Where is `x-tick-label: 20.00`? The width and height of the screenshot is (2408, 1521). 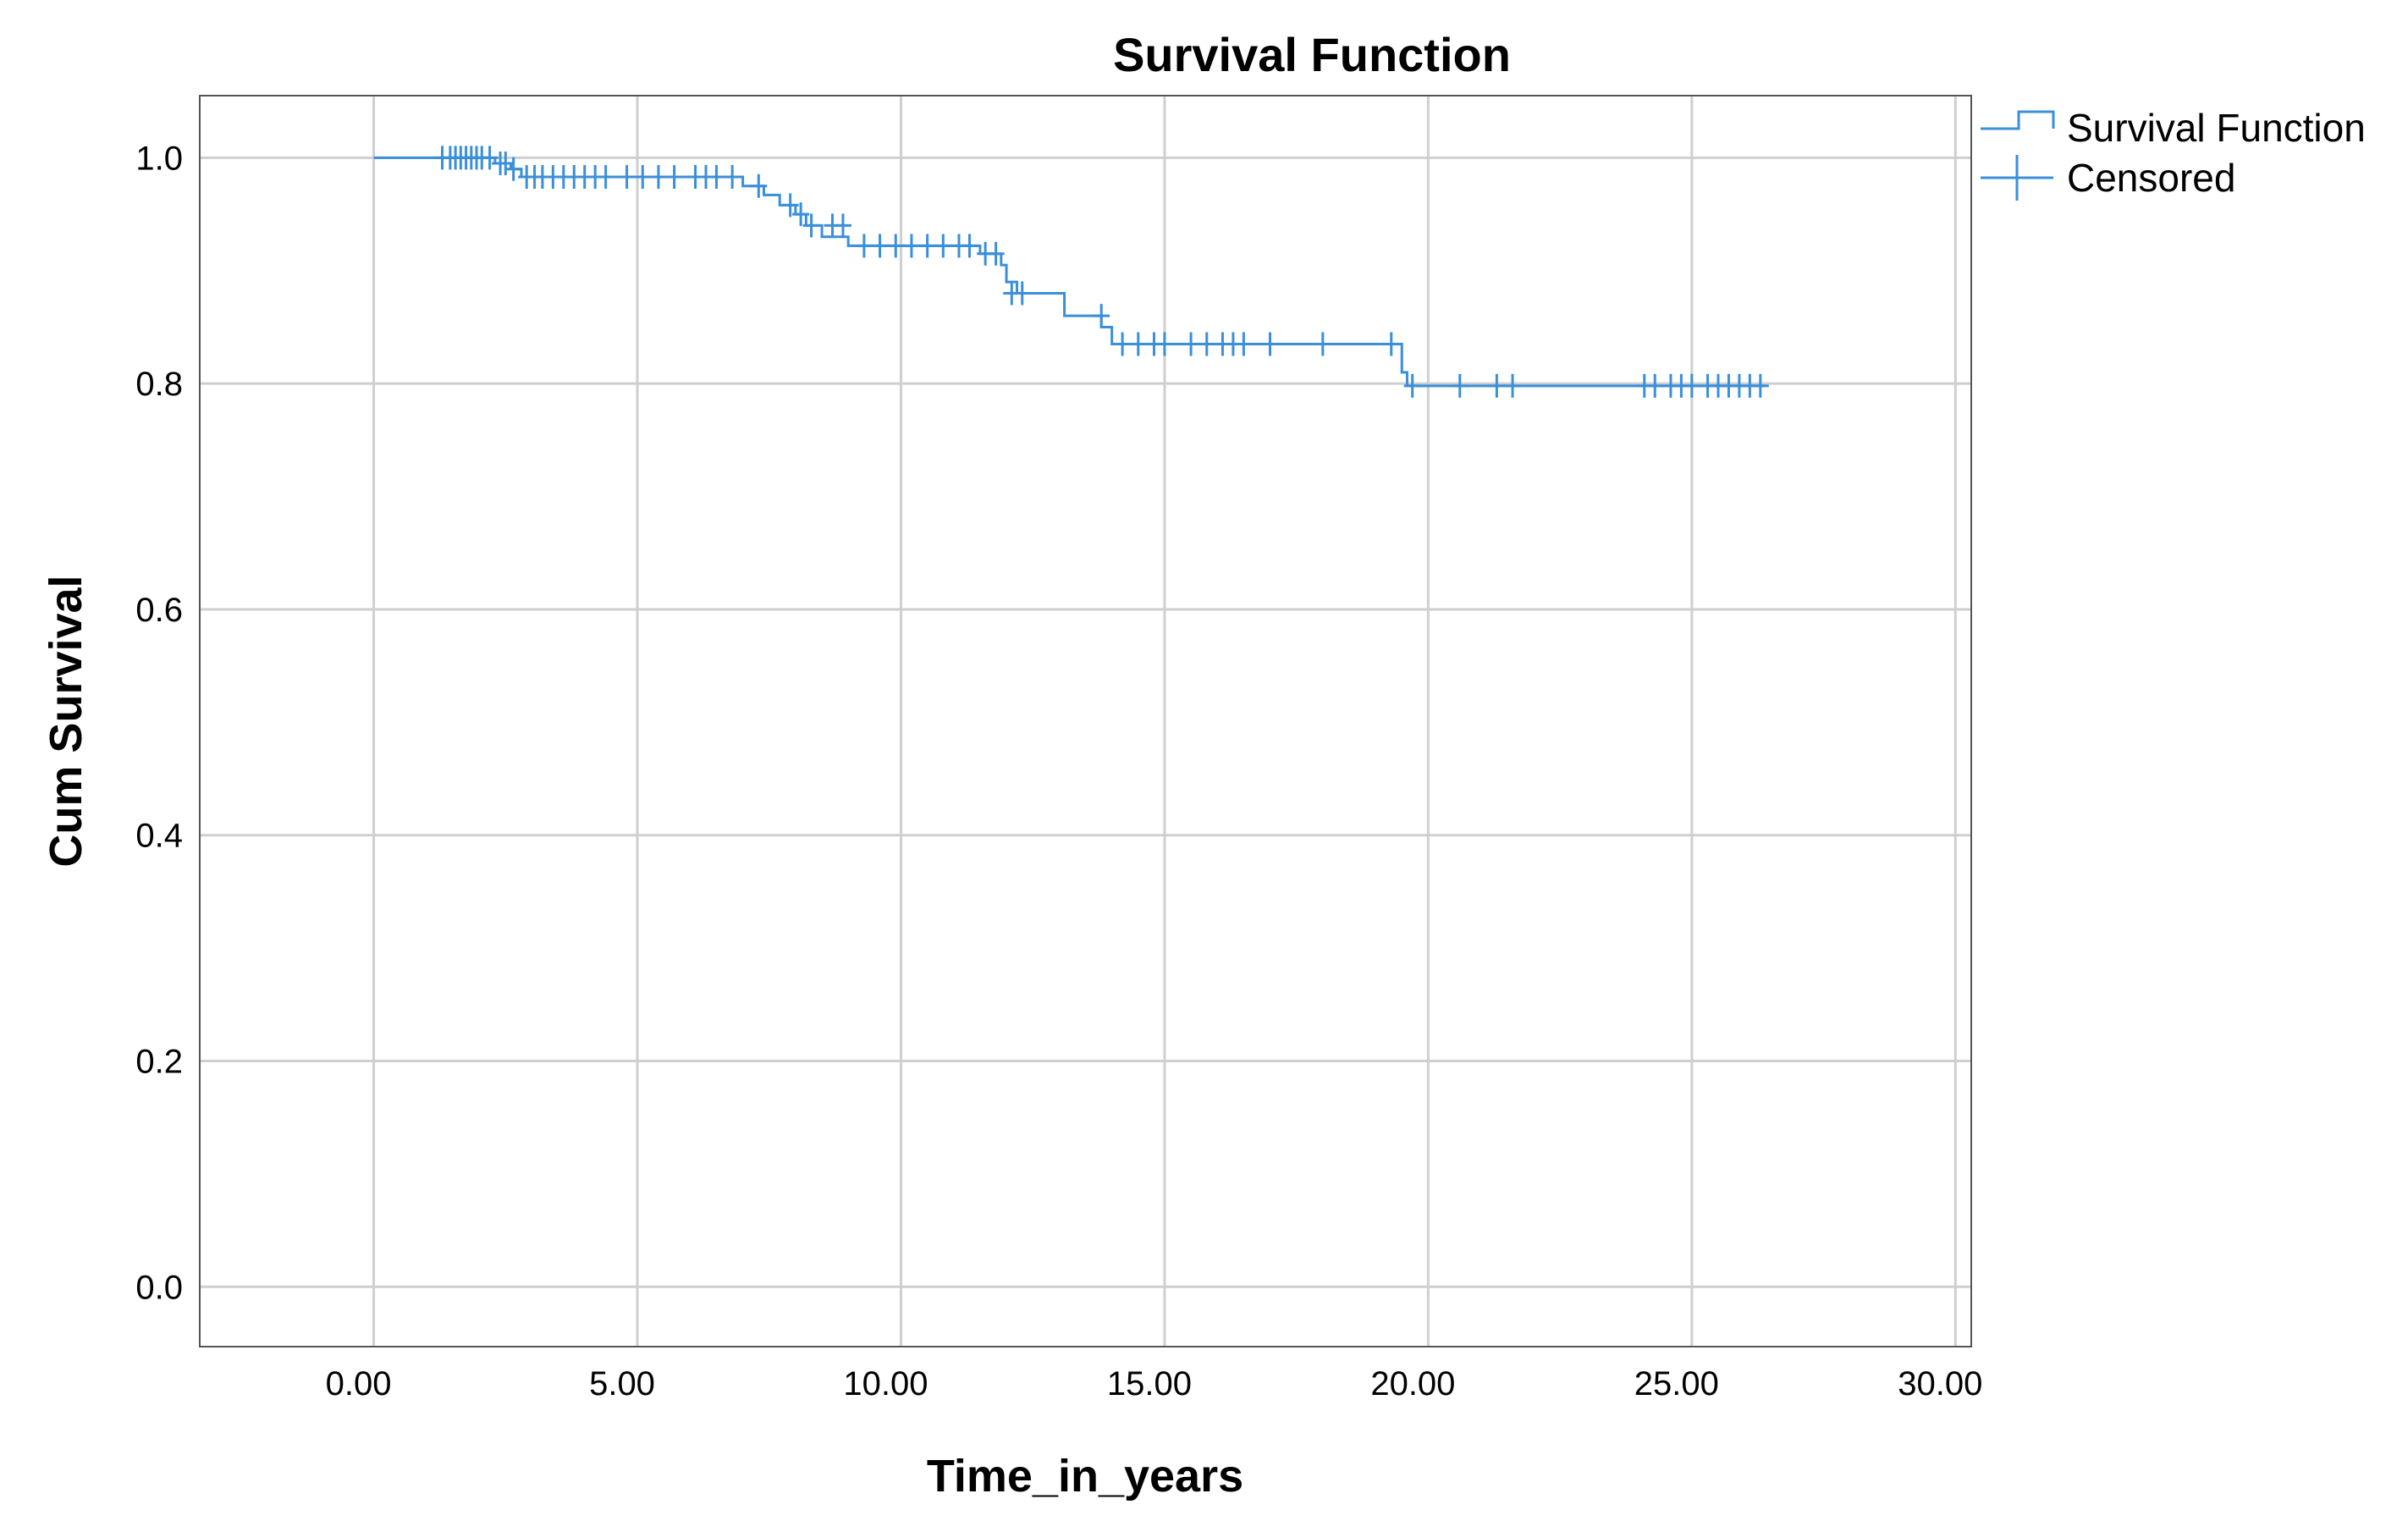
x-tick-label: 20.00 is located at coordinates (1413, 1384).